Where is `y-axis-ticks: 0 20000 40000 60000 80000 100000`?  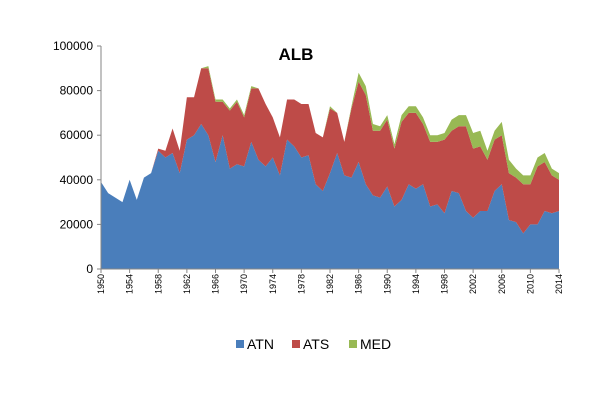 y-axis-ticks: 0 20000 40000 60000 80000 100000 is located at coordinates (77, 157).